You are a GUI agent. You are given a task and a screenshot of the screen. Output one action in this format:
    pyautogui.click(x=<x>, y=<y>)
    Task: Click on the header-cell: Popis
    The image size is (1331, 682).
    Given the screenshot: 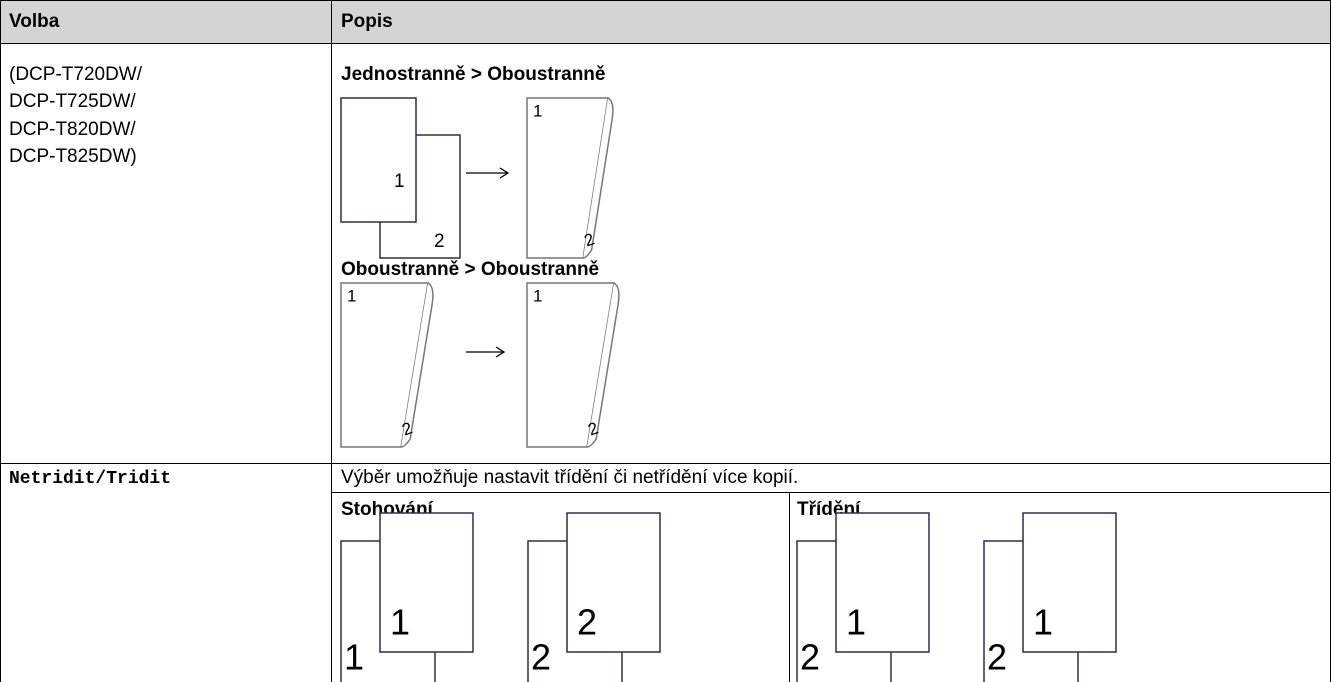 What is the action you would take?
    pyautogui.click(x=367, y=21)
    